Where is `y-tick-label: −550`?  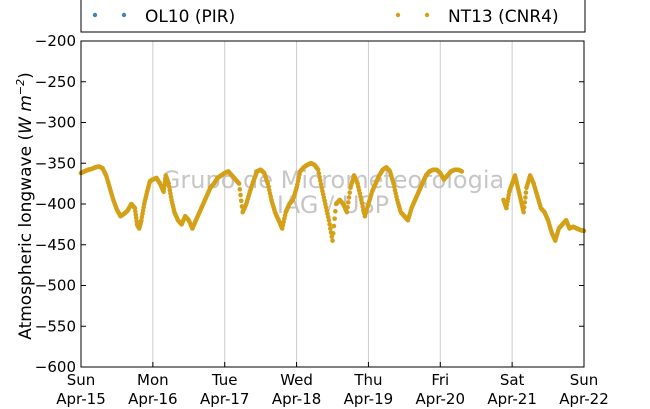
y-tick-label: −550 is located at coordinates (55, 326).